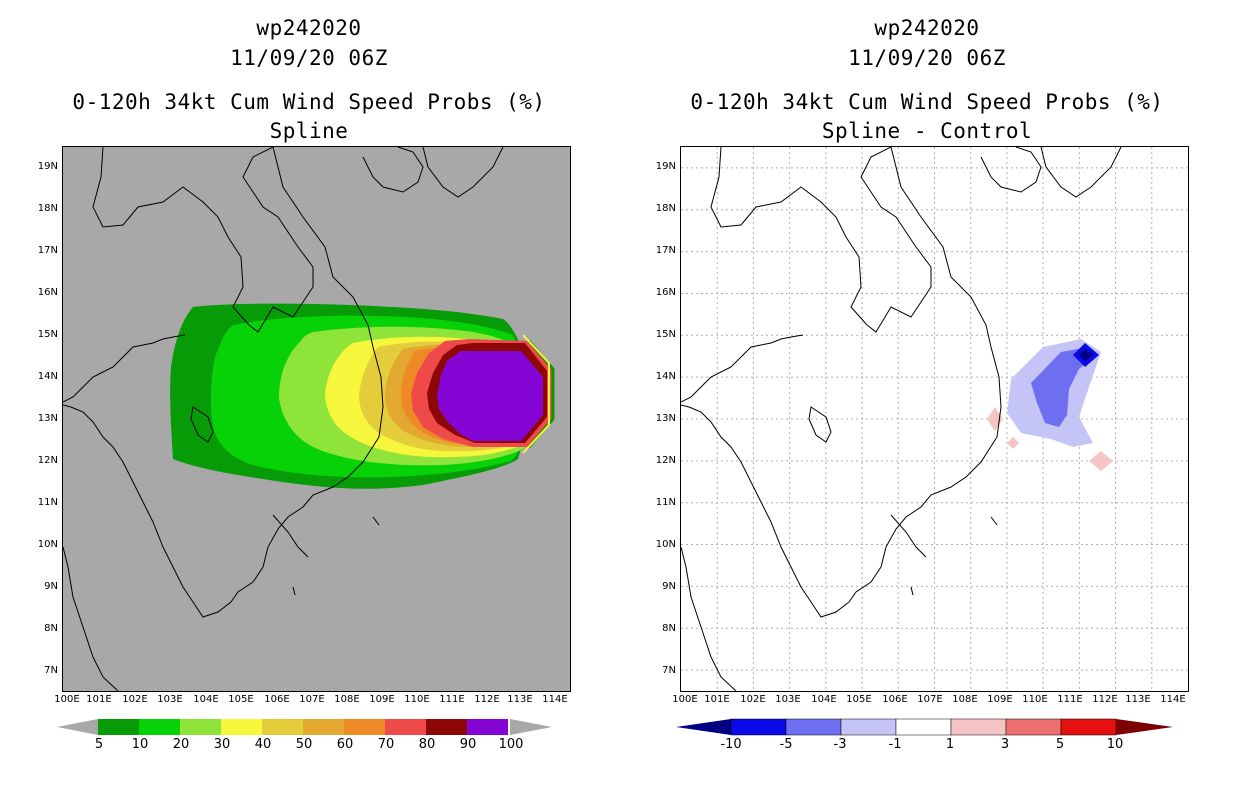 The height and width of the screenshot is (800, 1236). What do you see at coordinates (277, 699) in the screenshot?
I see `lon-label: 106E` at bounding box center [277, 699].